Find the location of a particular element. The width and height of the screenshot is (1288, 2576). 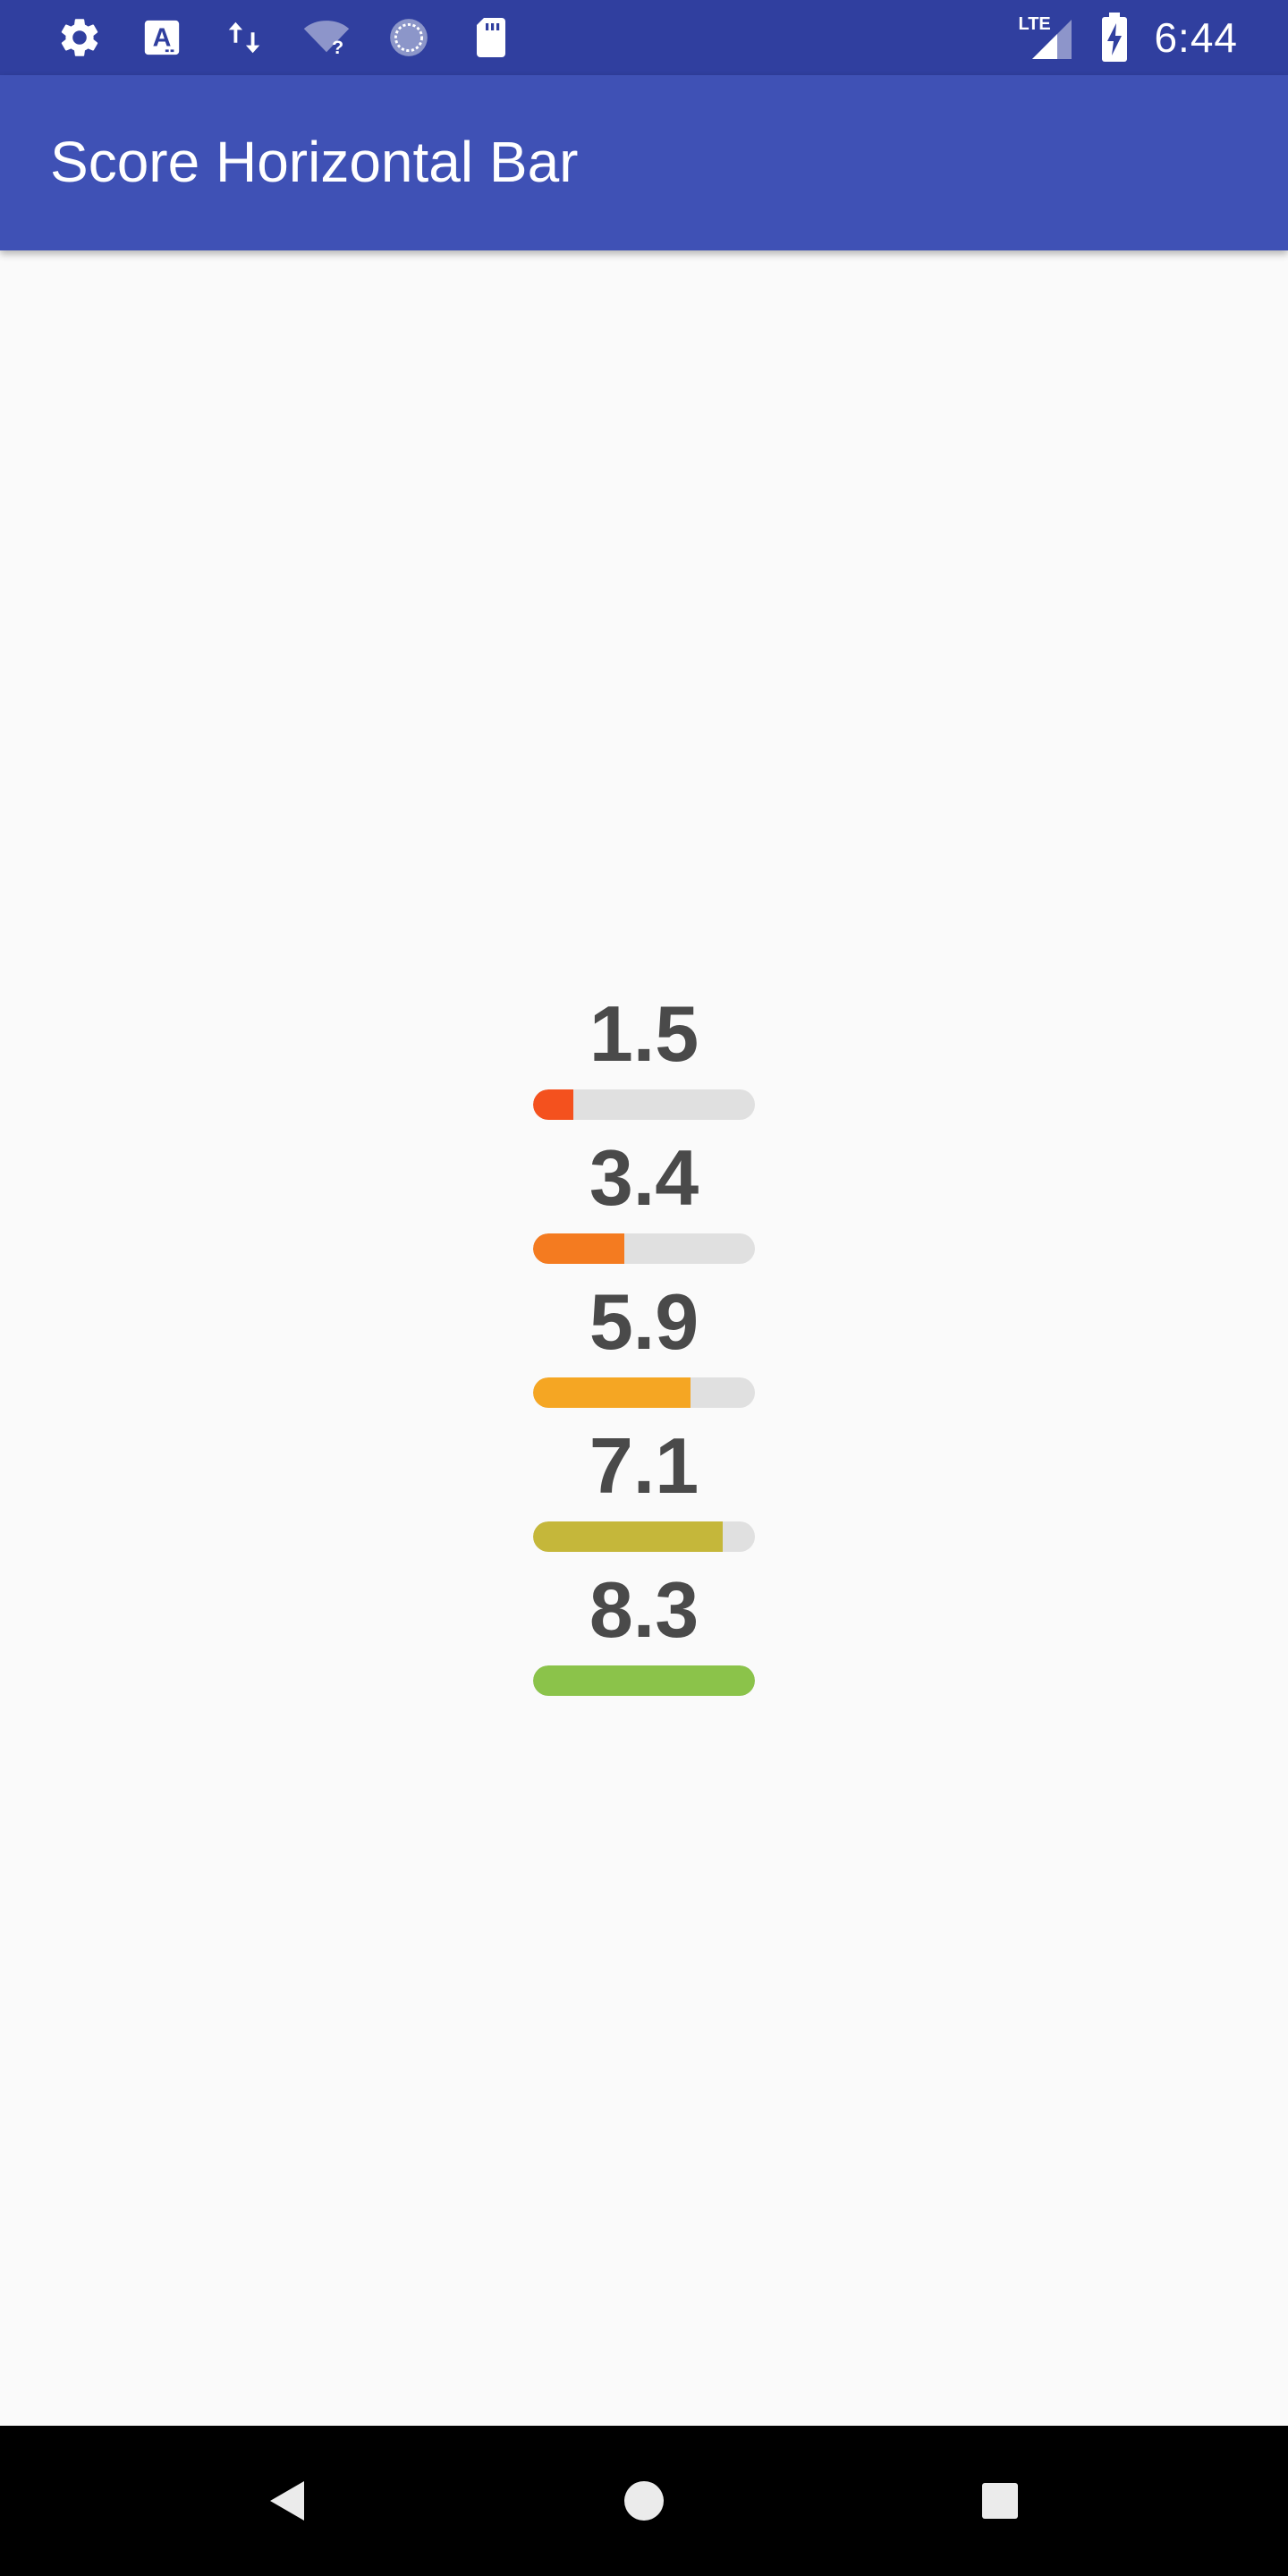

status-icons-left: A ? is located at coordinates (285, 37).